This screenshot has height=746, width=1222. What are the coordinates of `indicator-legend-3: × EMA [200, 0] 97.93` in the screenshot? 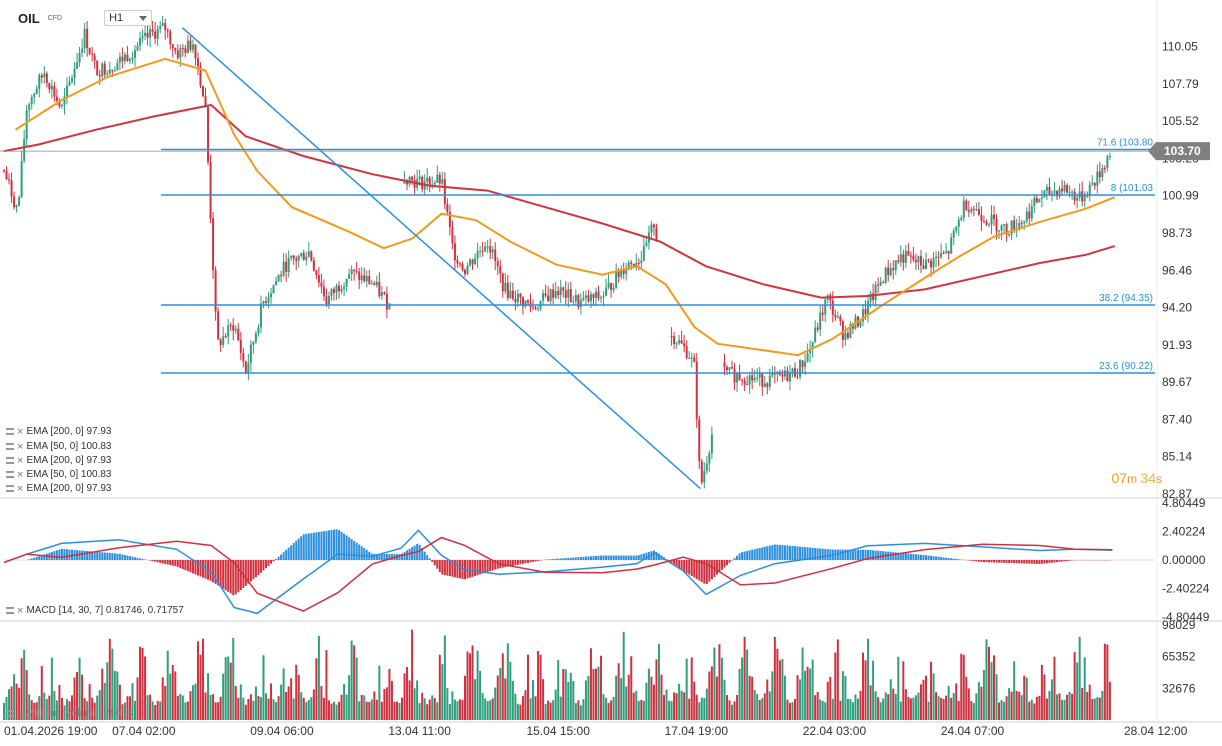 It's located at (59, 460).